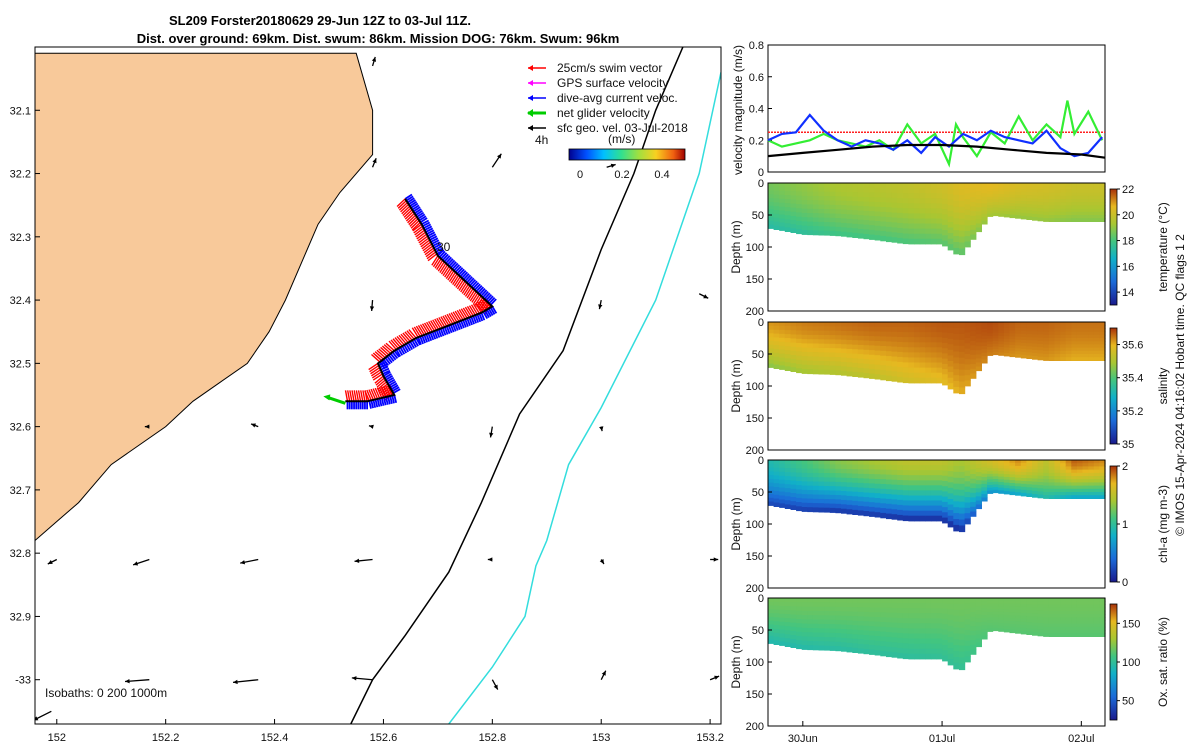 The width and height of the screenshot is (1200, 750). I want to click on map-y-ticks: 32.132.232.332.432.532.632.732.832.9-33, so click(25, 396).